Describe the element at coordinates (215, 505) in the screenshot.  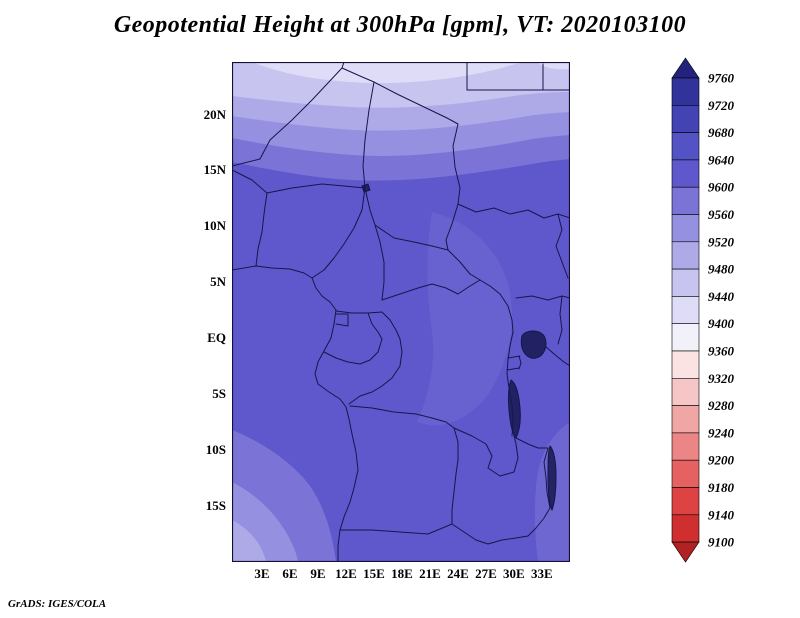
I see `lat-tick-label: 15S` at that location.